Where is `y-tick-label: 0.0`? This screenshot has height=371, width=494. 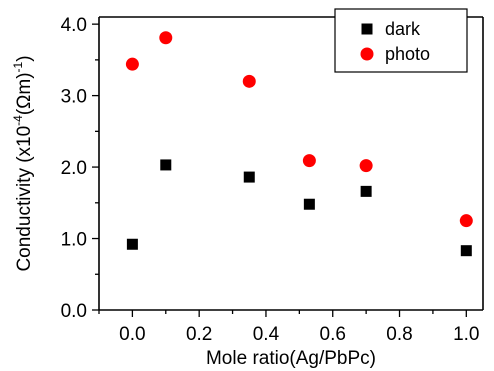 y-tick-label: 0.0 is located at coordinates (74, 311).